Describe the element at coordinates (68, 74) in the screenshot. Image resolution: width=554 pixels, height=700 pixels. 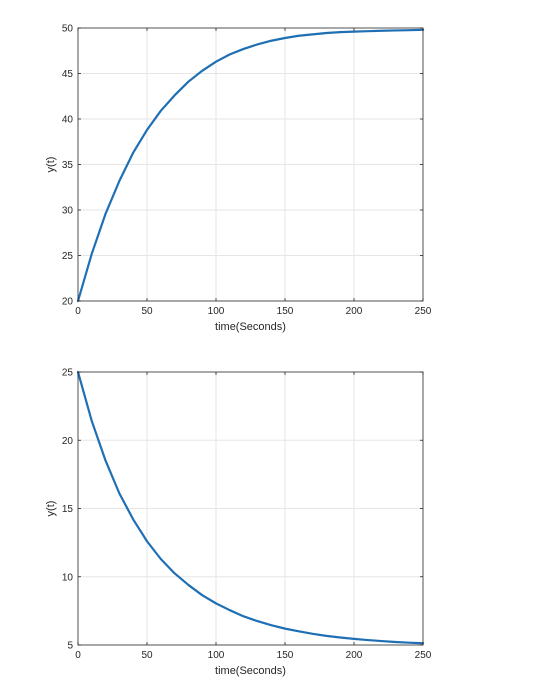
I see `y-tick-label: 45` at that location.